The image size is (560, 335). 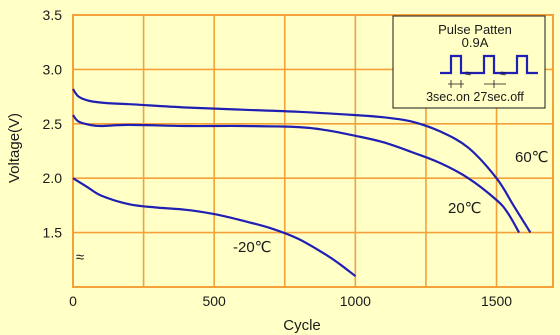 I want to click on x-axis-label: Cycle, so click(x=302, y=325).